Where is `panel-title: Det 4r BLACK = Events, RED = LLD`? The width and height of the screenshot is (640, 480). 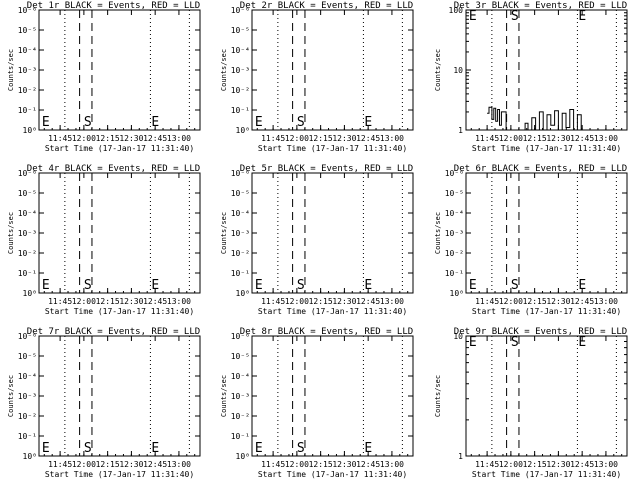 panel-title: Det 4r BLACK = Events, RED = LLD is located at coordinates (113, 169).